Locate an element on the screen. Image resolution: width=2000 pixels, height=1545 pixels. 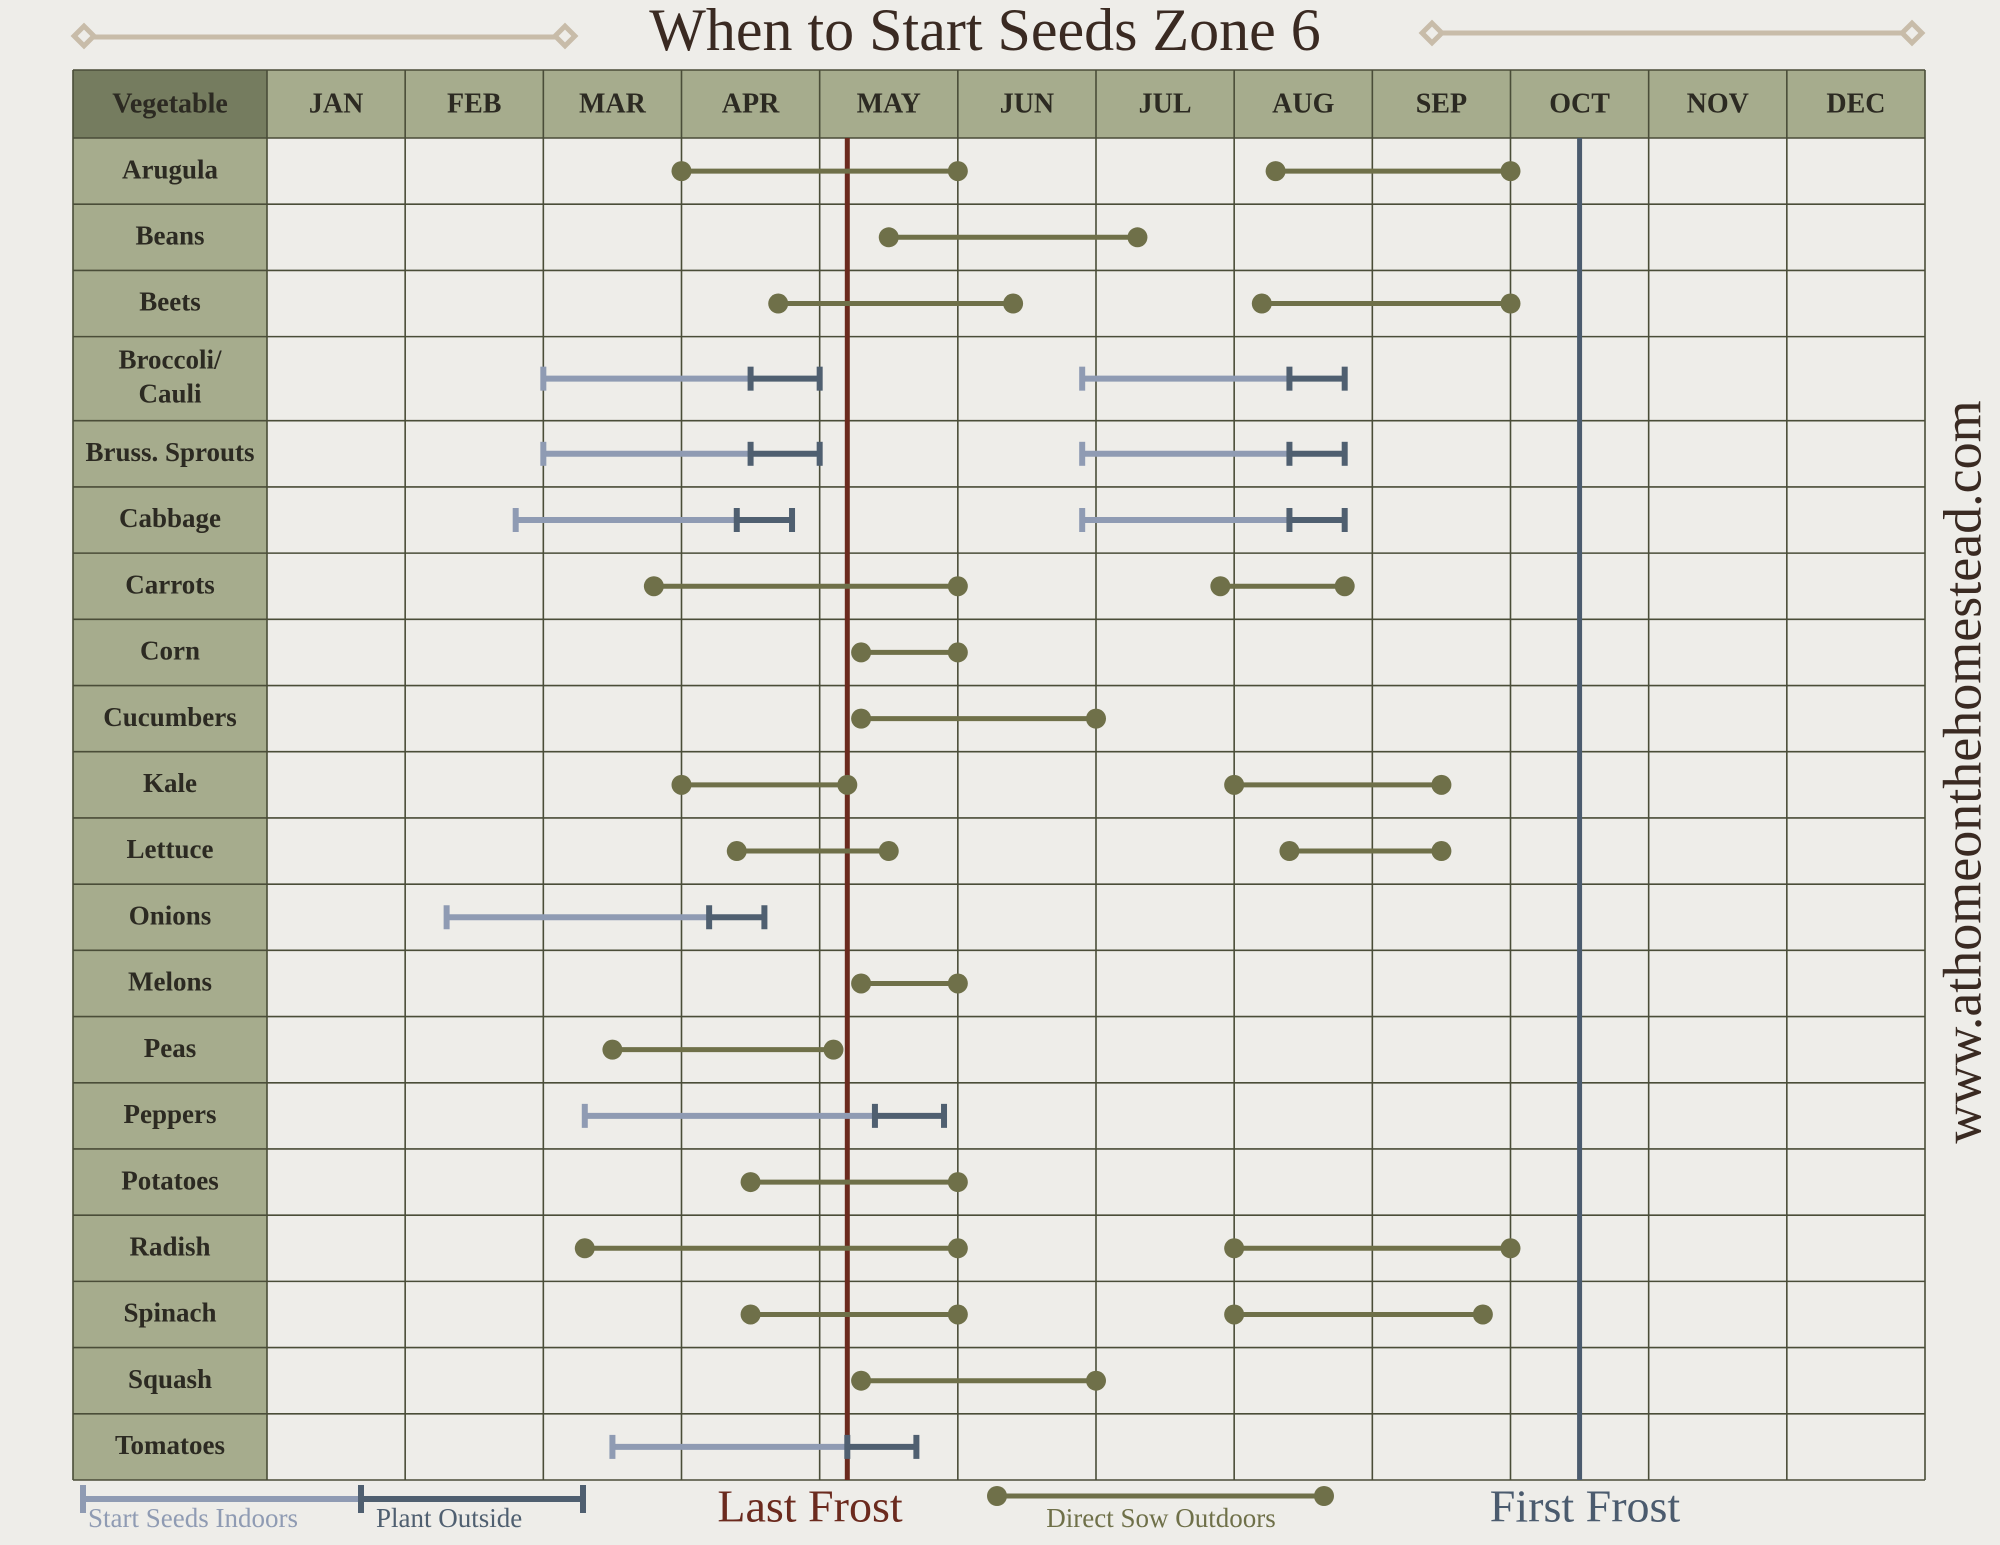
row-label: Peppers is located at coordinates (170, 1114).